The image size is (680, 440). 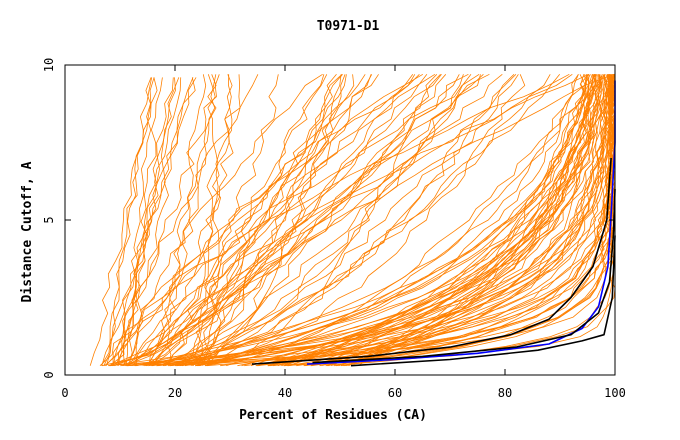 I want to click on highlight-series-line, so click(x=483, y=301).